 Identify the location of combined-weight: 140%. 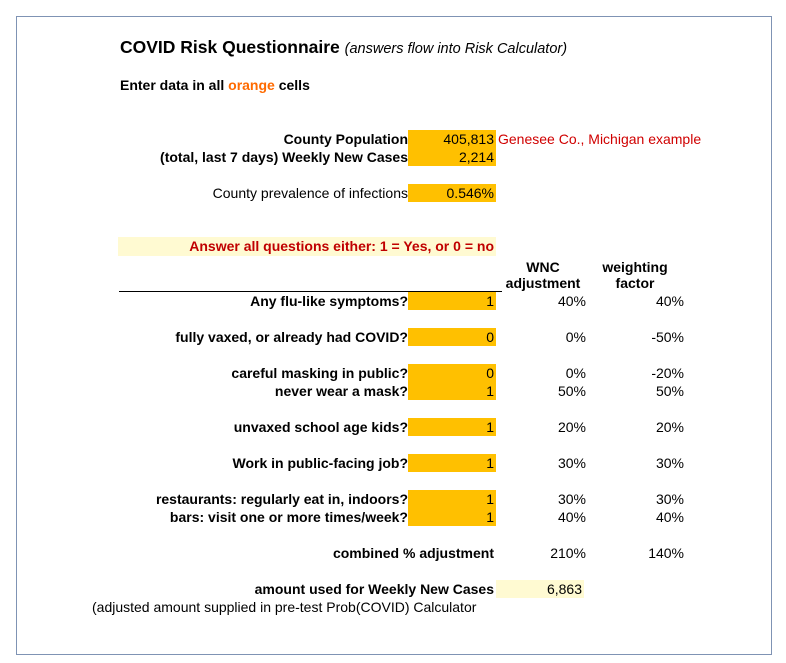
(666, 553).